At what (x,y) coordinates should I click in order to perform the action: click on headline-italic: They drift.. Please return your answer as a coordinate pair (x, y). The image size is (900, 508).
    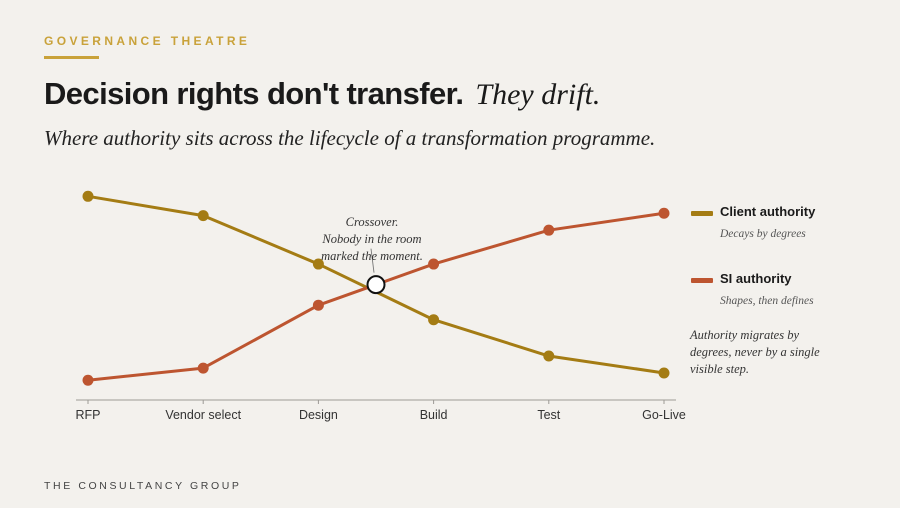
    Looking at the image, I should click on (538, 94).